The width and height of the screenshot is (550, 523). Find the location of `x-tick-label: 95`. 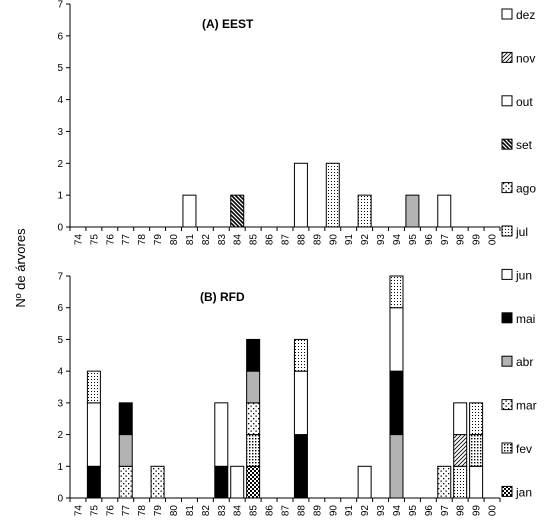

x-tick-label: 95 is located at coordinates (413, 240).